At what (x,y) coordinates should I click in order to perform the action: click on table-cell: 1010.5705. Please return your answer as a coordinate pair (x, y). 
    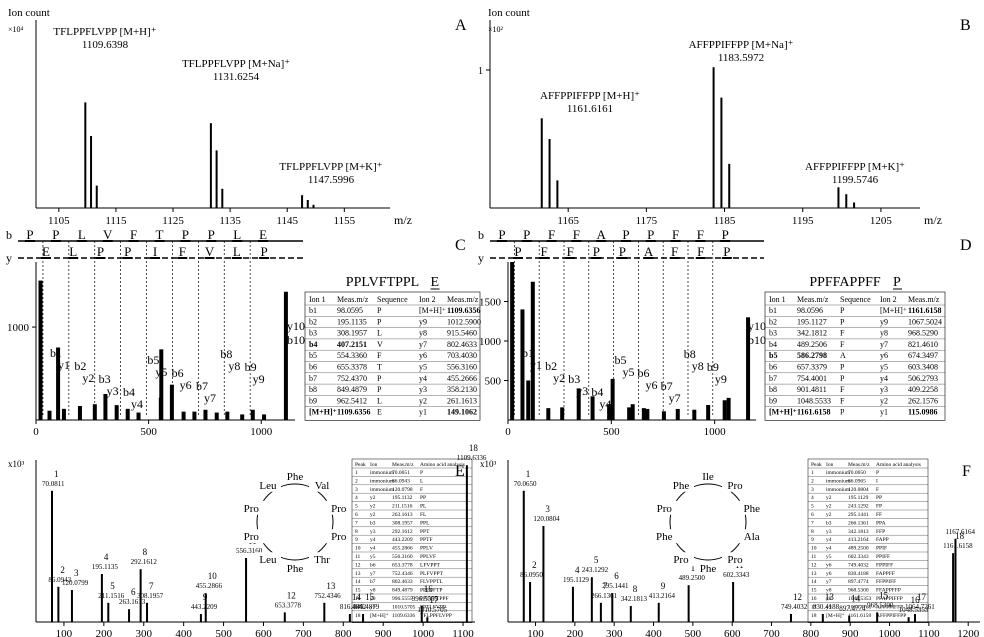
    Looking at the image, I should click on (404, 607).